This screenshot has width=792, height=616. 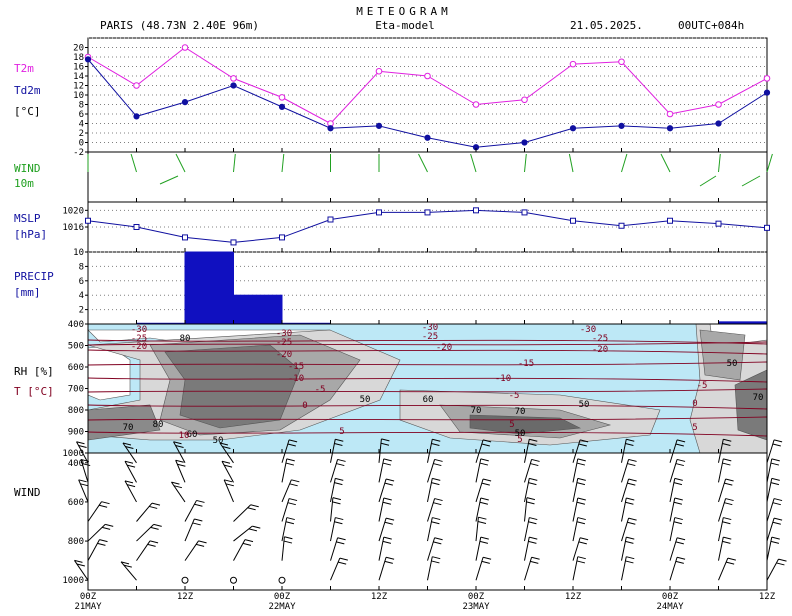 I want to click on temp-contour-label: -15, so click(x=296, y=367).